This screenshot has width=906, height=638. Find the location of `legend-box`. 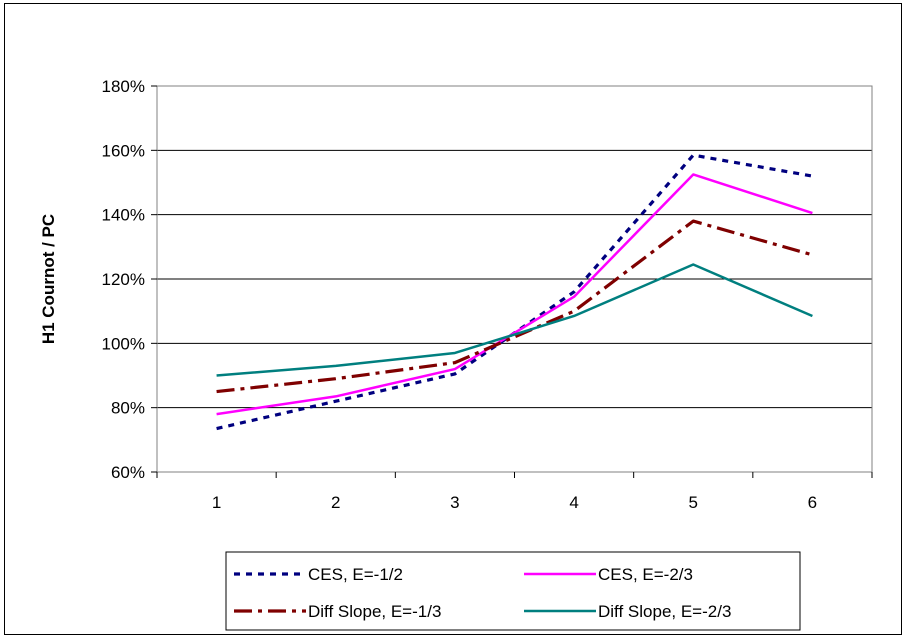

legend-box is located at coordinates (513, 591).